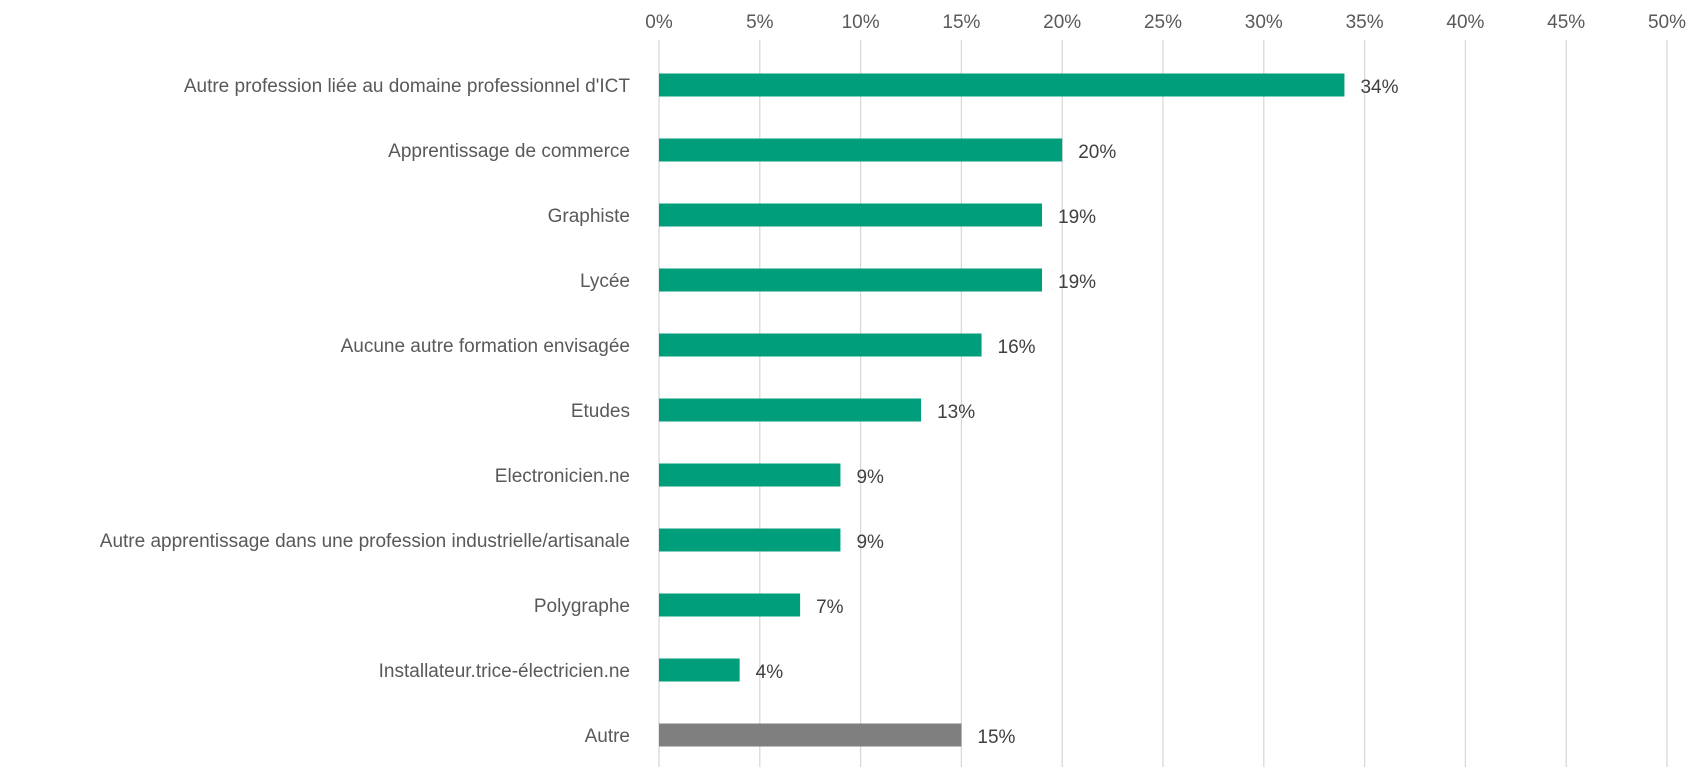 The image size is (1700, 767). I want to click on category-label: Autre, so click(607, 736).